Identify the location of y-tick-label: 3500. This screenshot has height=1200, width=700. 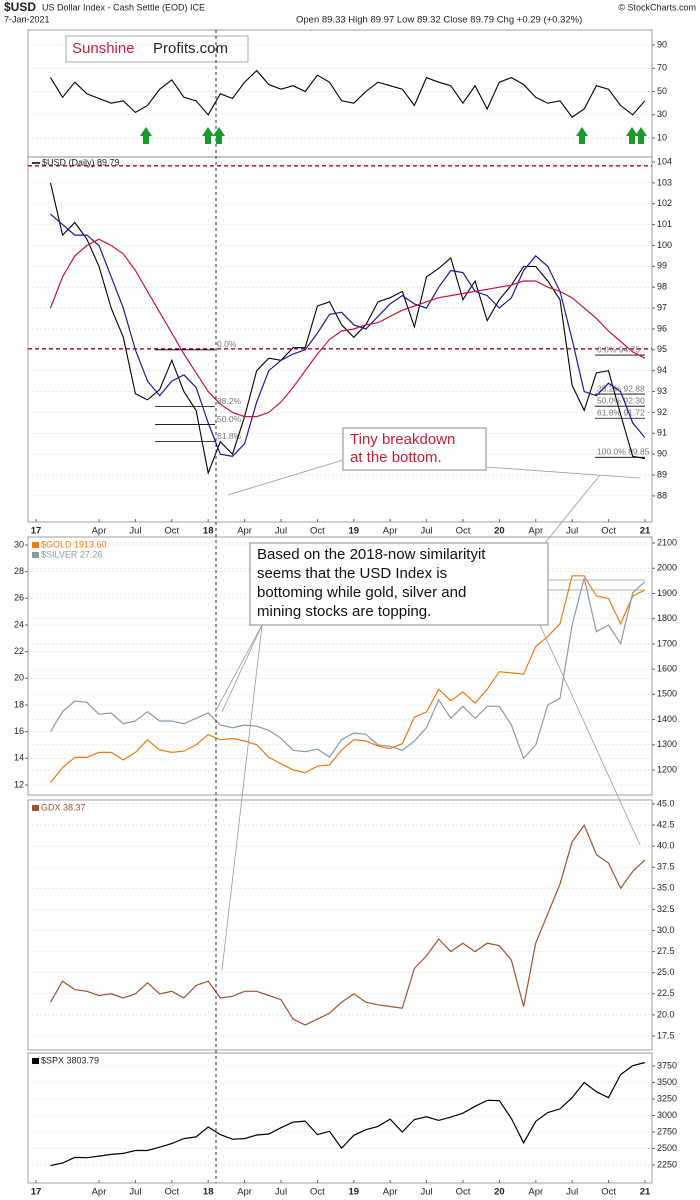
(667, 1082).